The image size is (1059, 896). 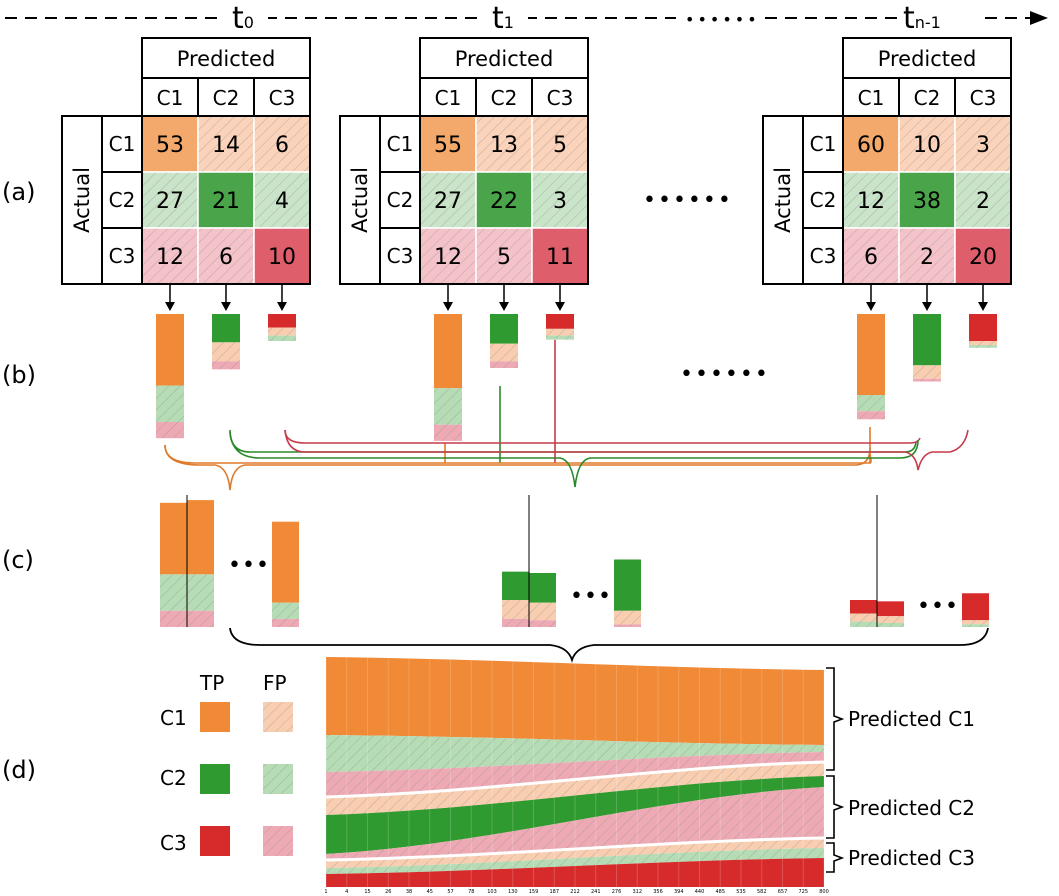 What do you see at coordinates (173, 778) in the screenshot?
I see `legend-class-c2: C2` at bounding box center [173, 778].